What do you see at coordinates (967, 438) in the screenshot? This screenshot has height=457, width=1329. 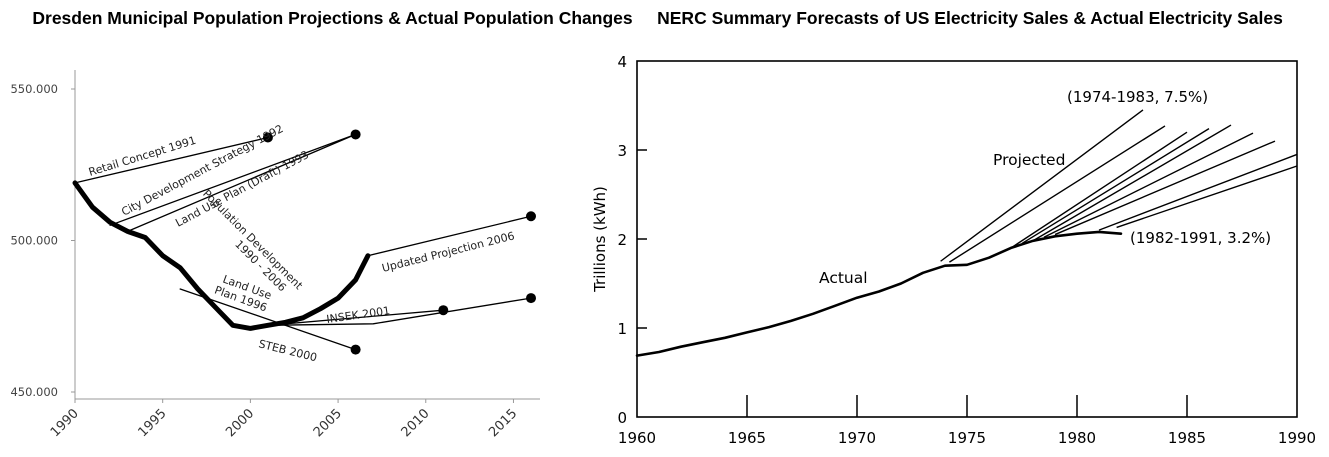 I see `x-tick-label: 1975` at bounding box center [967, 438].